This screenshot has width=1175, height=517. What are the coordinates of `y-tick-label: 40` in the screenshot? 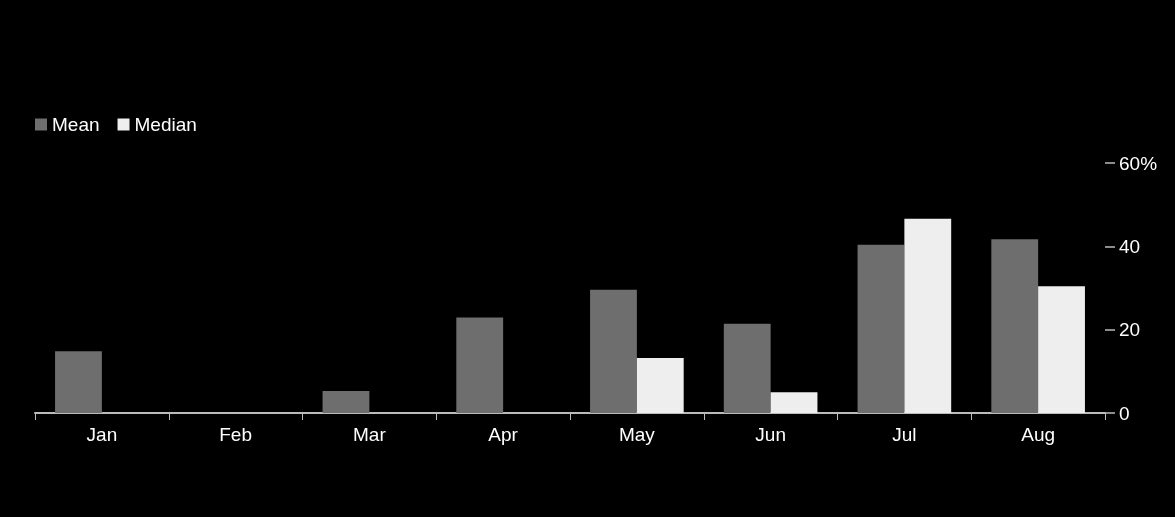 It's located at (1130, 246).